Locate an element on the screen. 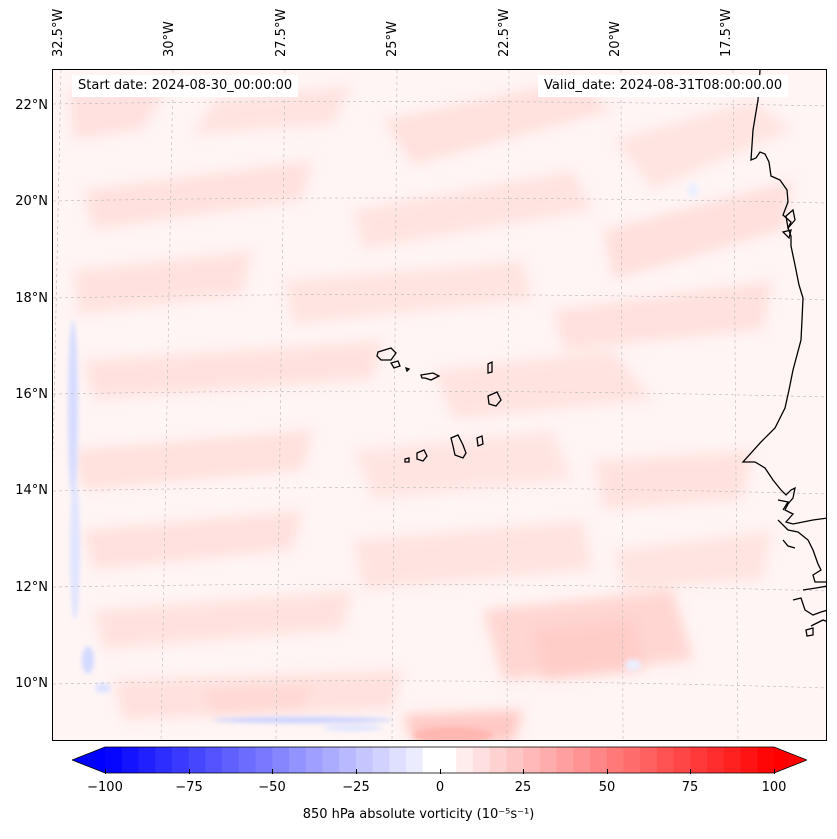  island-sao-vicente is located at coordinates (395, 364).